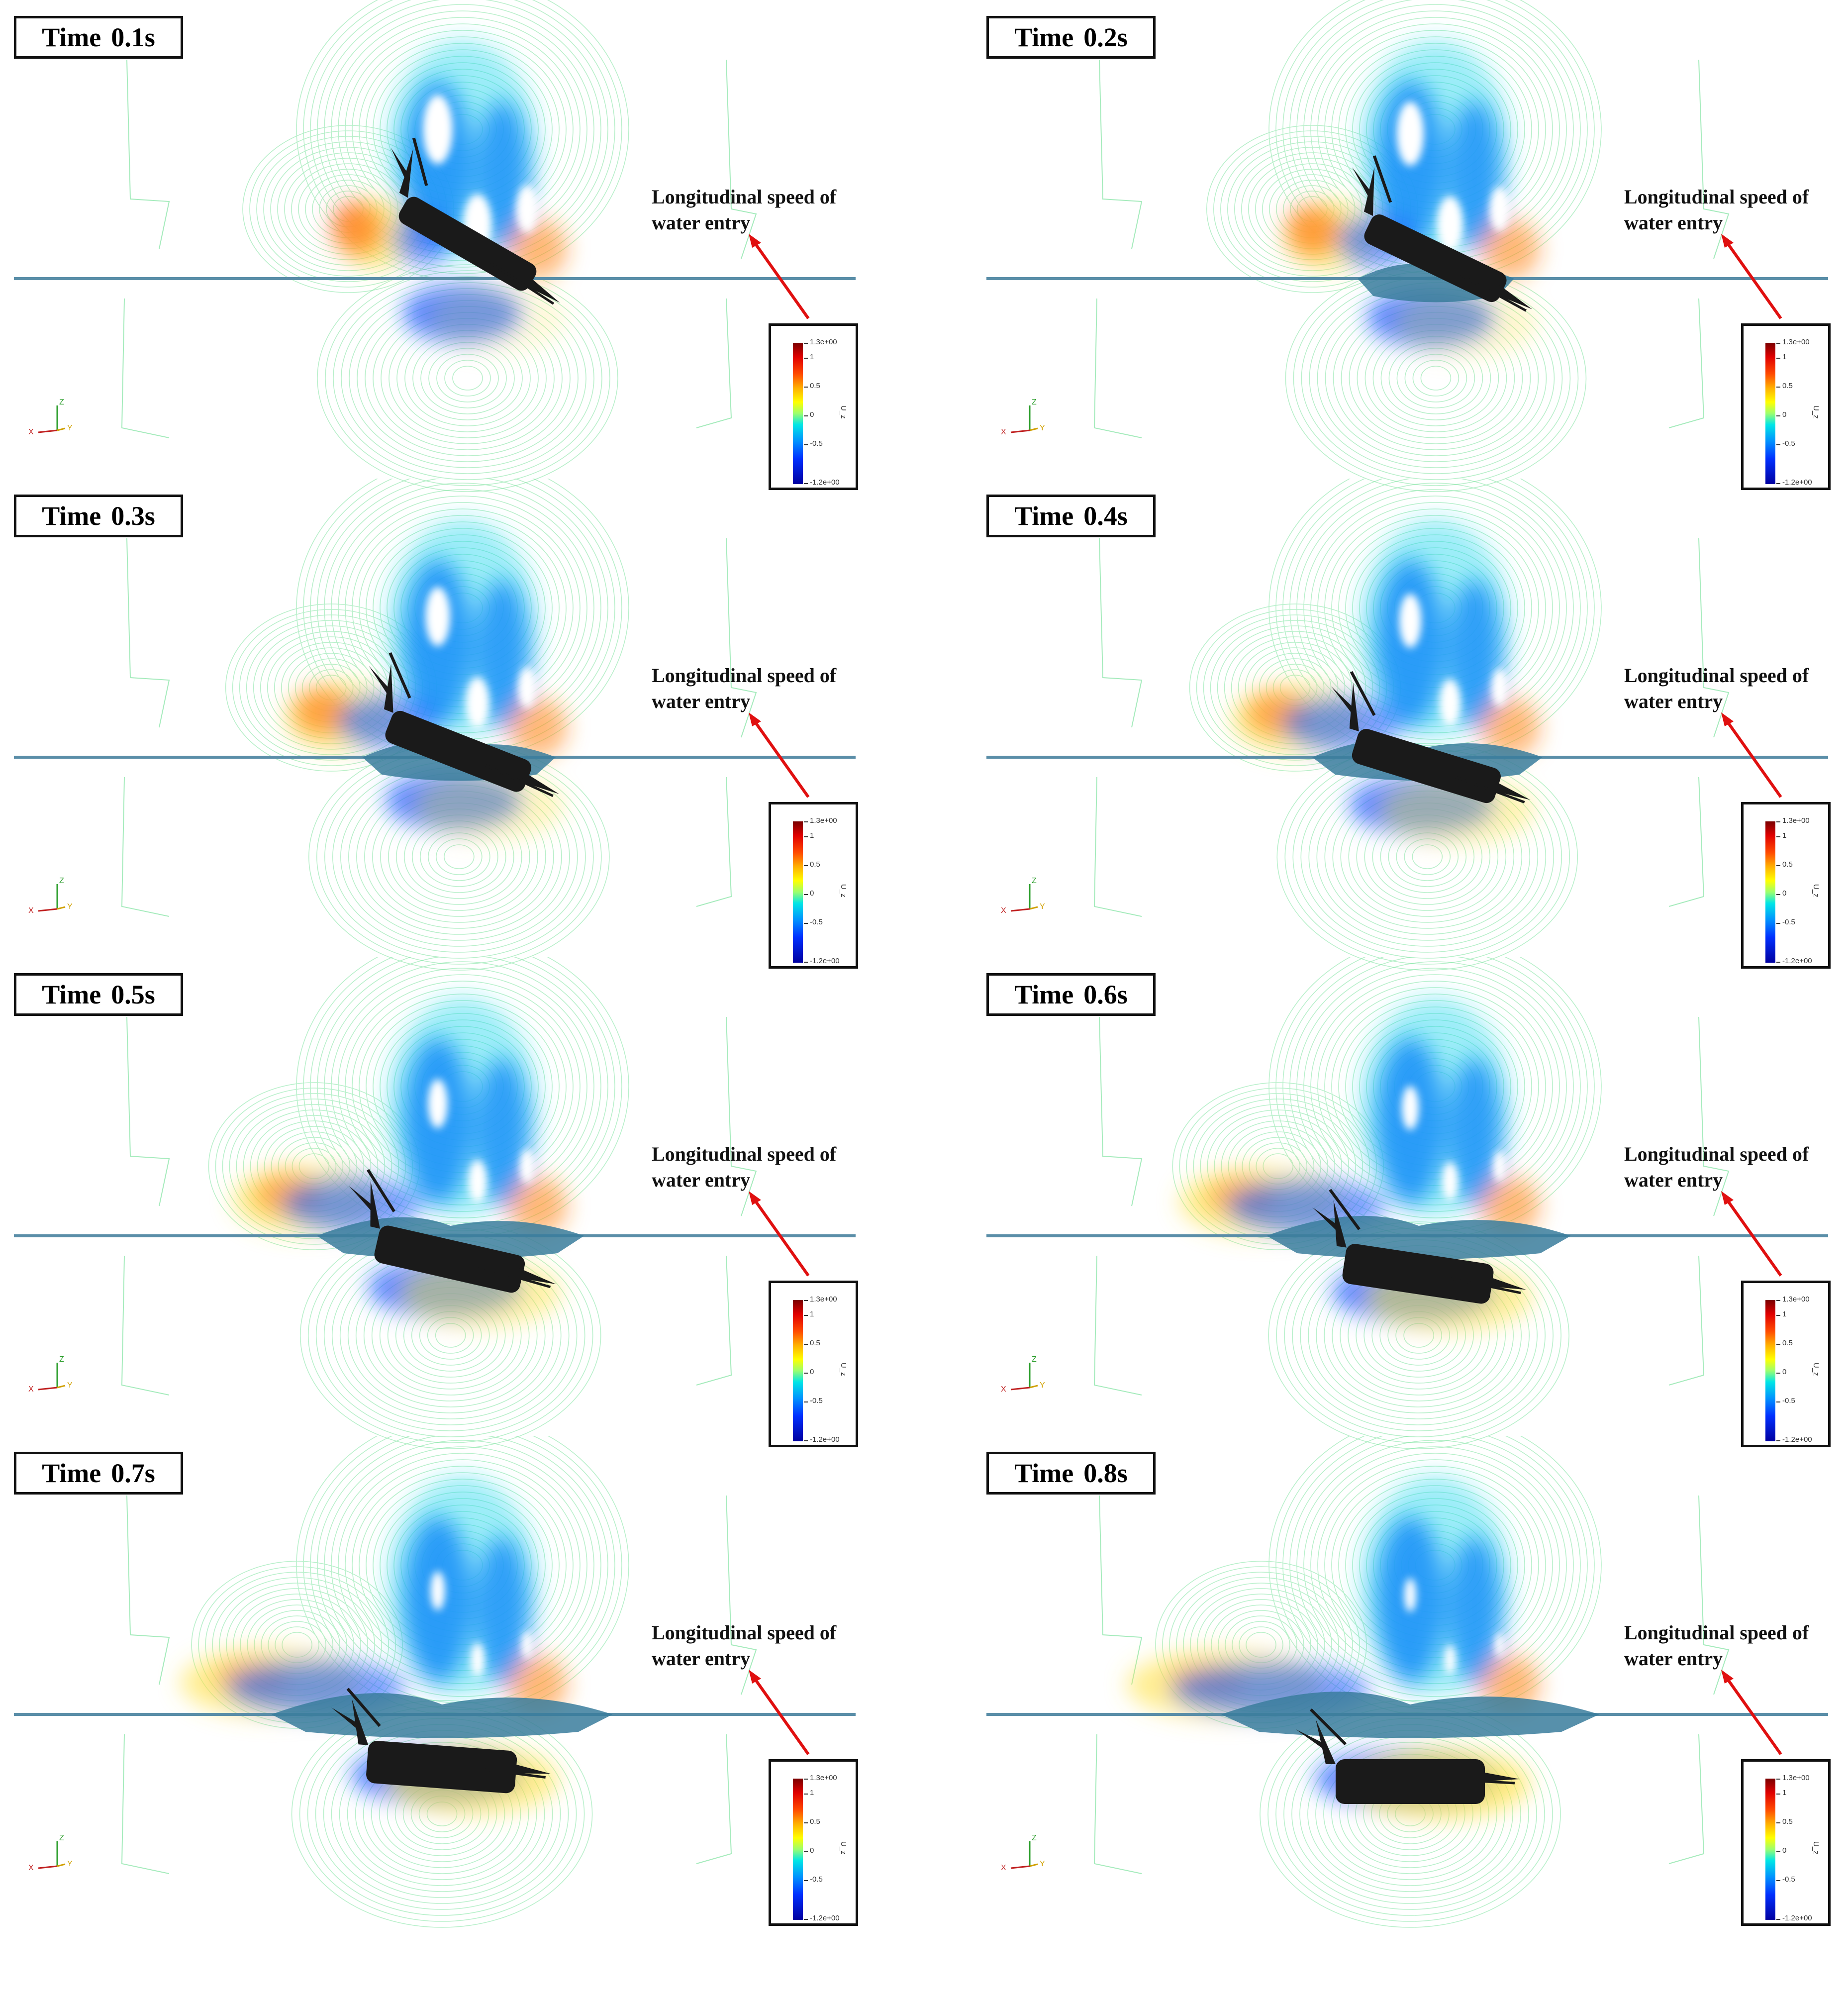 The image size is (1848, 1999). Describe the element at coordinates (1105, 1473) in the screenshot. I see `time-label-value: 0.8s` at that location.